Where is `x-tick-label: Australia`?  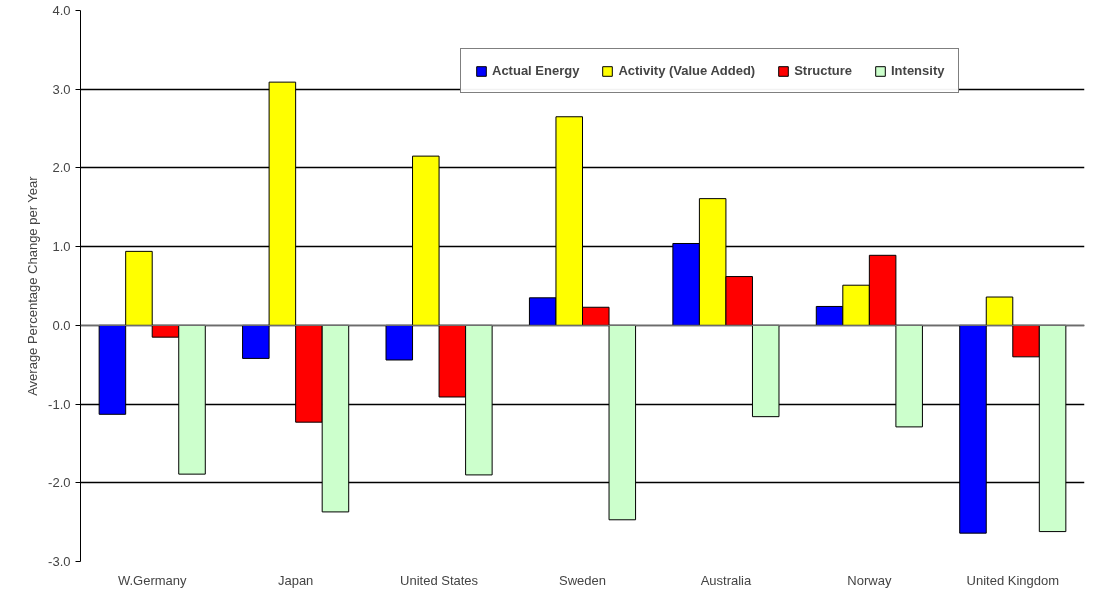 x-tick-label: Australia is located at coordinates (726, 580).